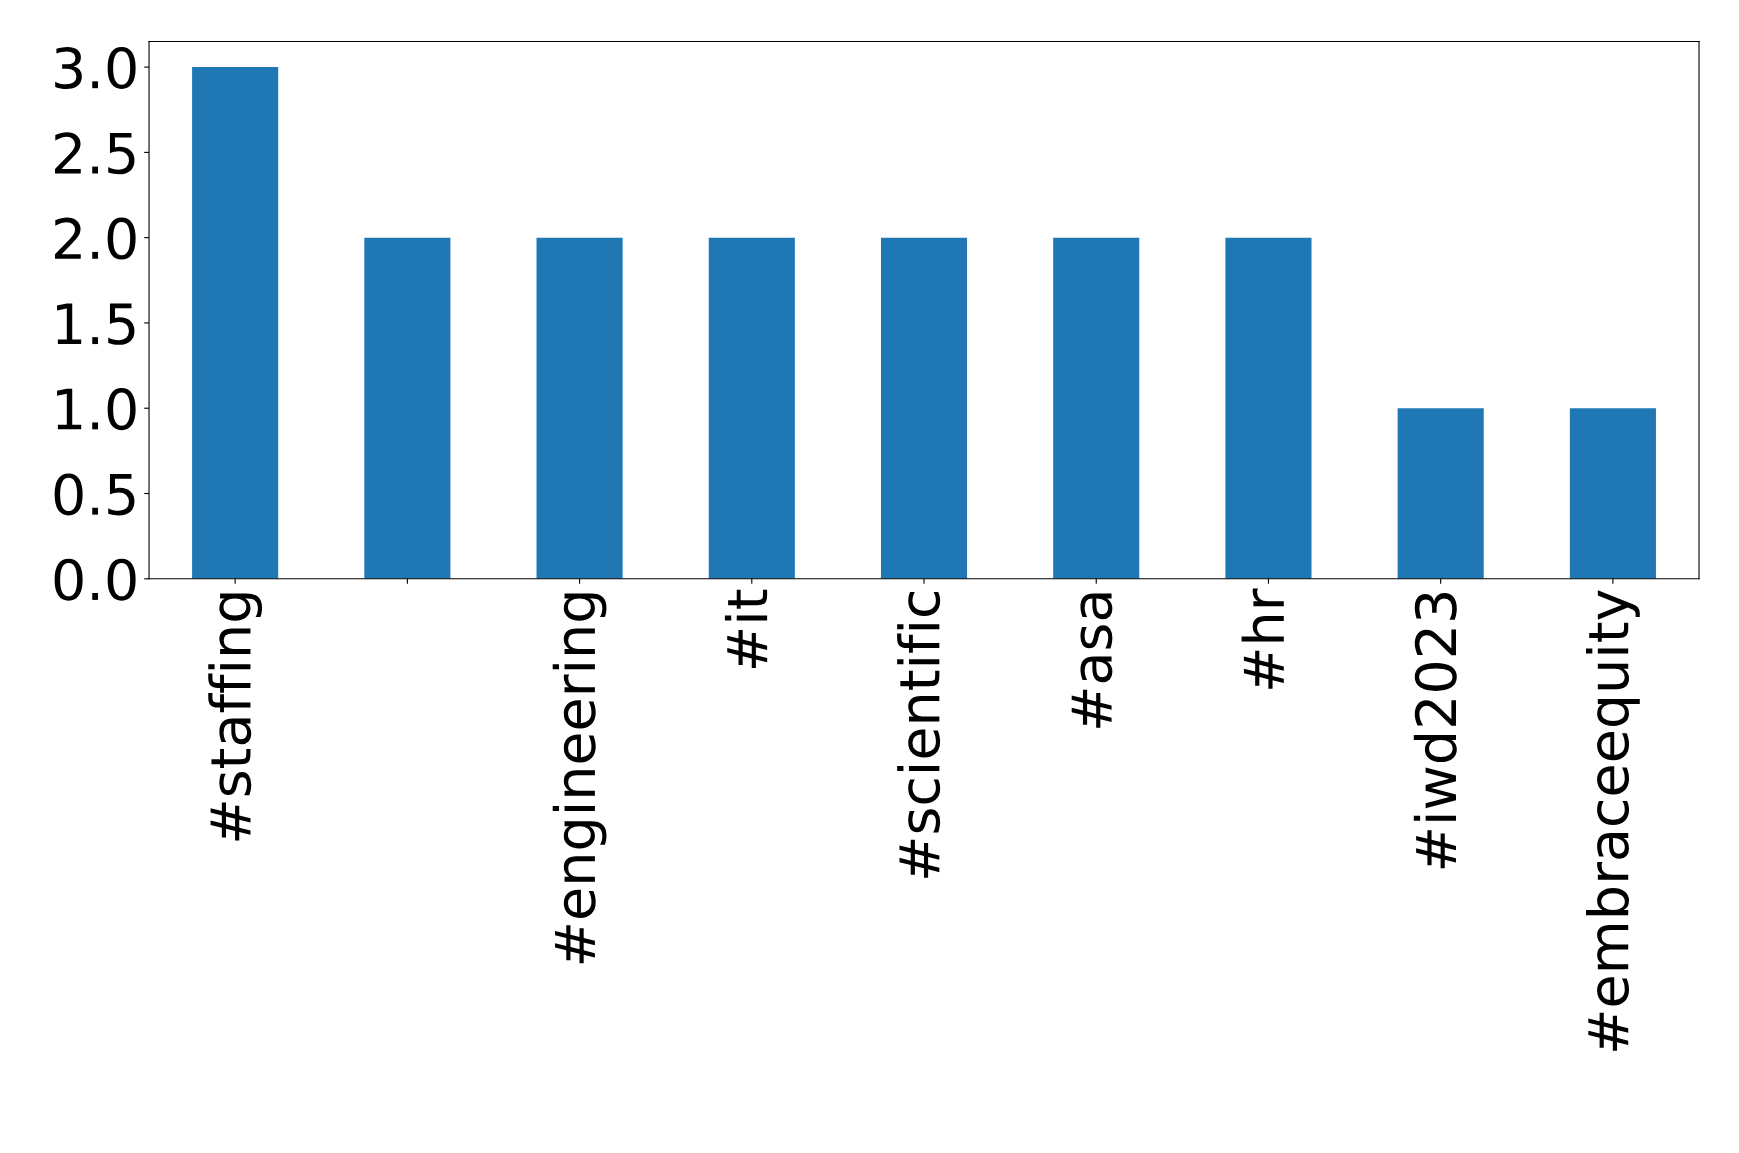 The width and height of the screenshot is (1739, 1153). What do you see at coordinates (1435, 730) in the screenshot?
I see `x-tick-label: #iwd2023` at bounding box center [1435, 730].